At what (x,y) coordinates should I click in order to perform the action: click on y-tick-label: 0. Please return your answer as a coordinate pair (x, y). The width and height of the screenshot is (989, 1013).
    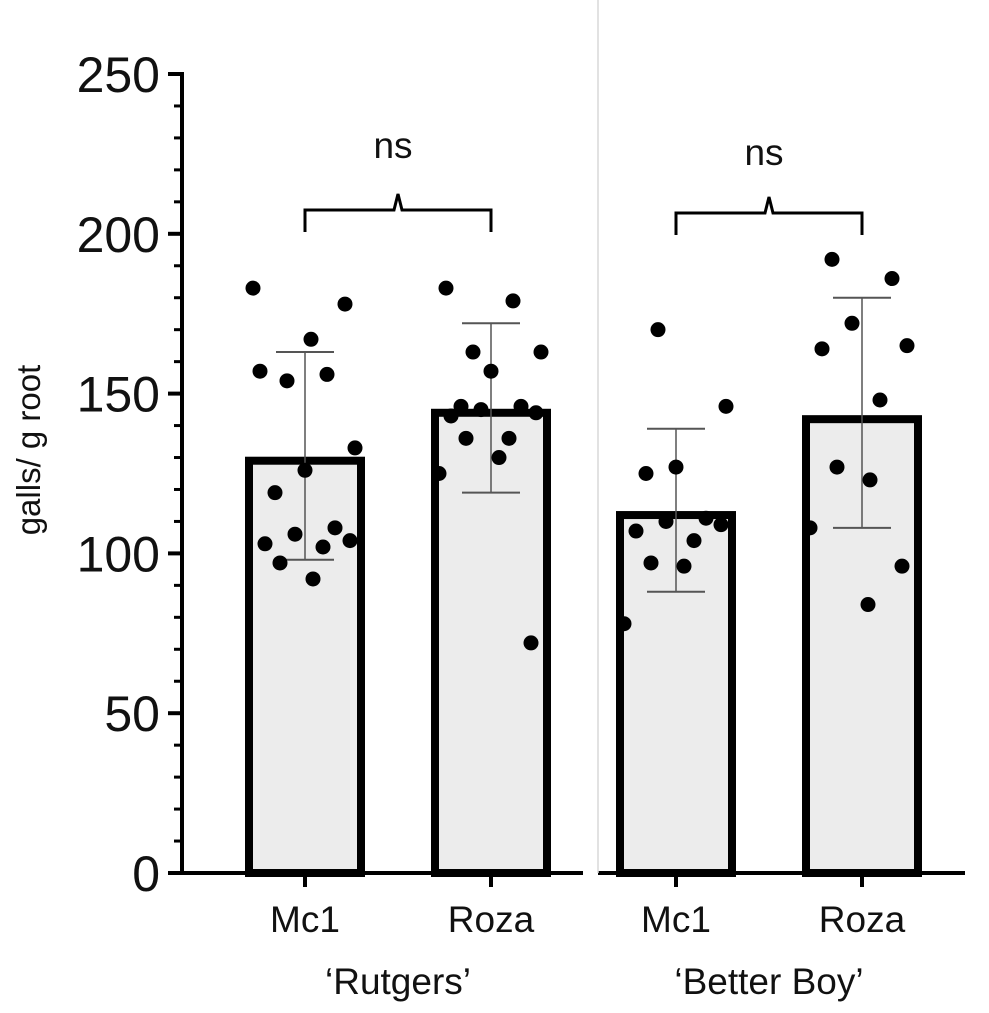
    Looking at the image, I should click on (146, 874).